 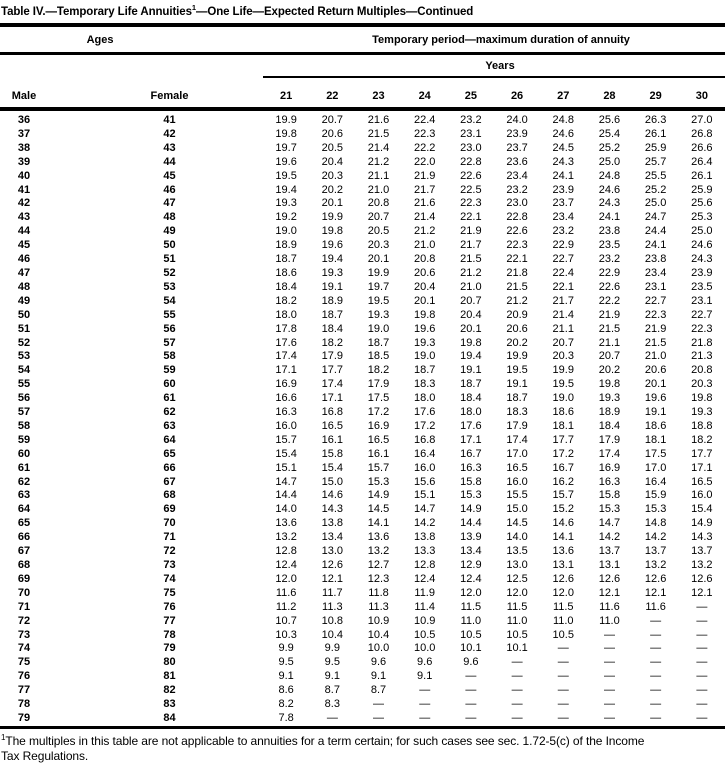 What do you see at coordinates (286, 94) in the screenshot?
I see `year-column-header: 21` at bounding box center [286, 94].